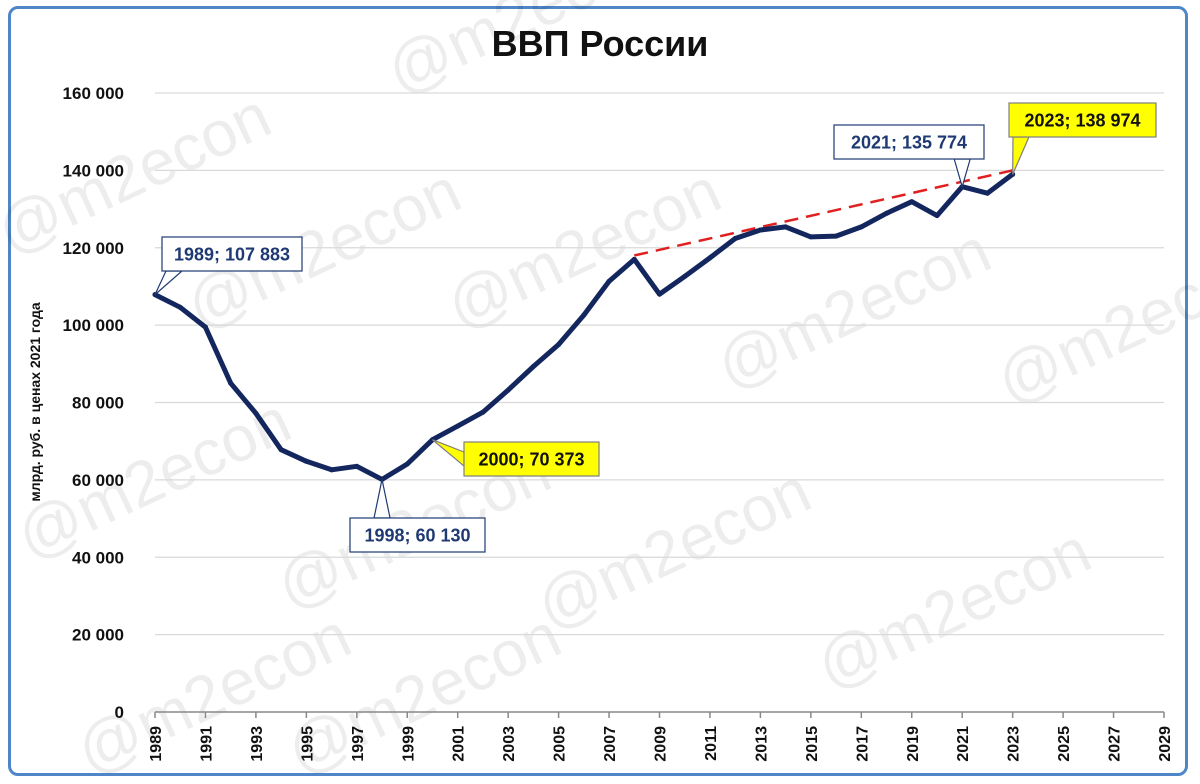 The height and width of the screenshot is (784, 1200). What do you see at coordinates (600, 43) in the screenshot?
I see `chart-title: ВВП России` at bounding box center [600, 43].